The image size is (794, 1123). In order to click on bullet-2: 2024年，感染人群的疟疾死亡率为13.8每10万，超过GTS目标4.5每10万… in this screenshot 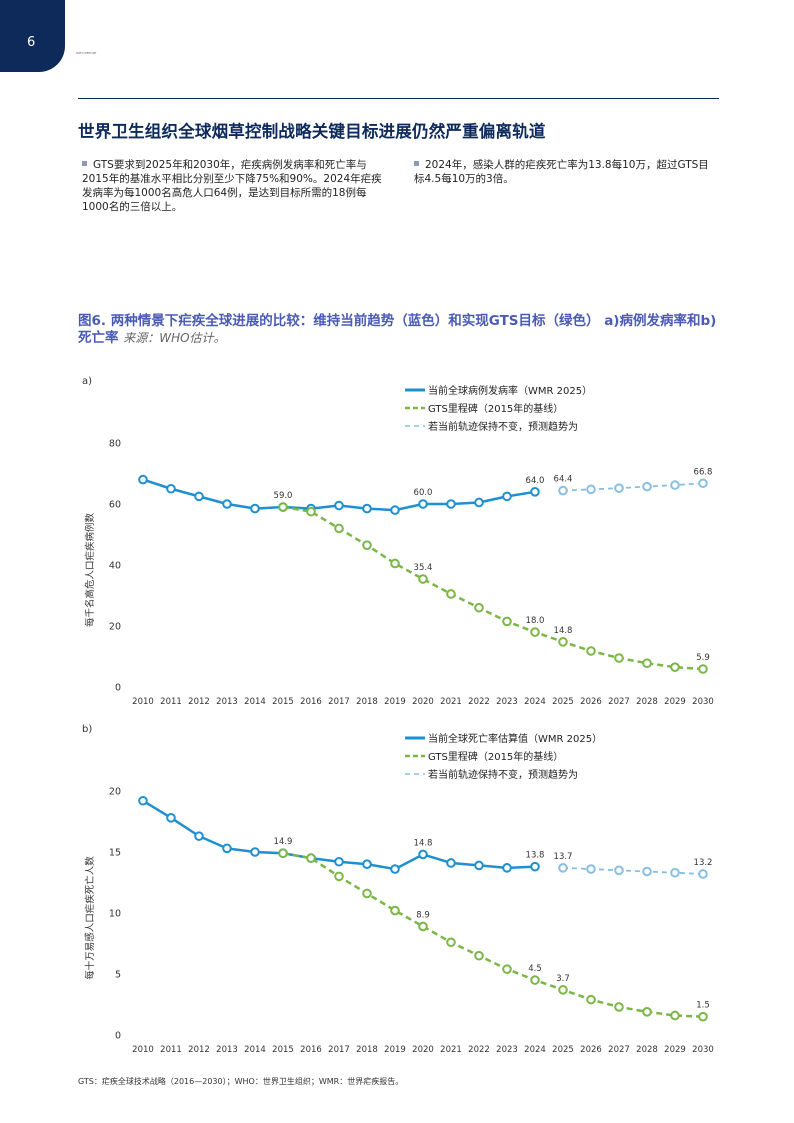, I will do `click(566, 172)`.